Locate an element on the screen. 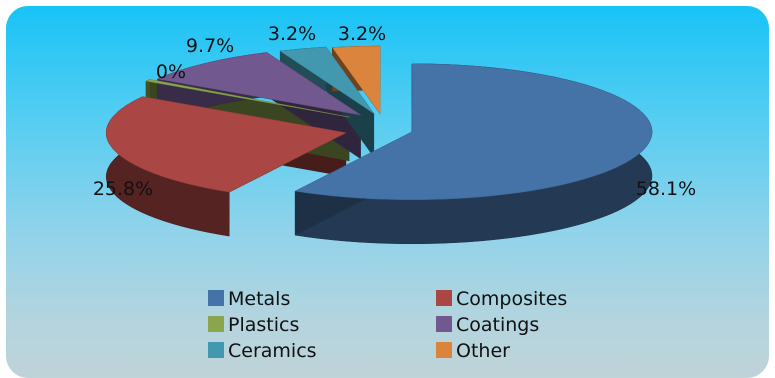 This screenshot has height=378, width=775. data-label-composites: 25.8% is located at coordinates (123, 189).